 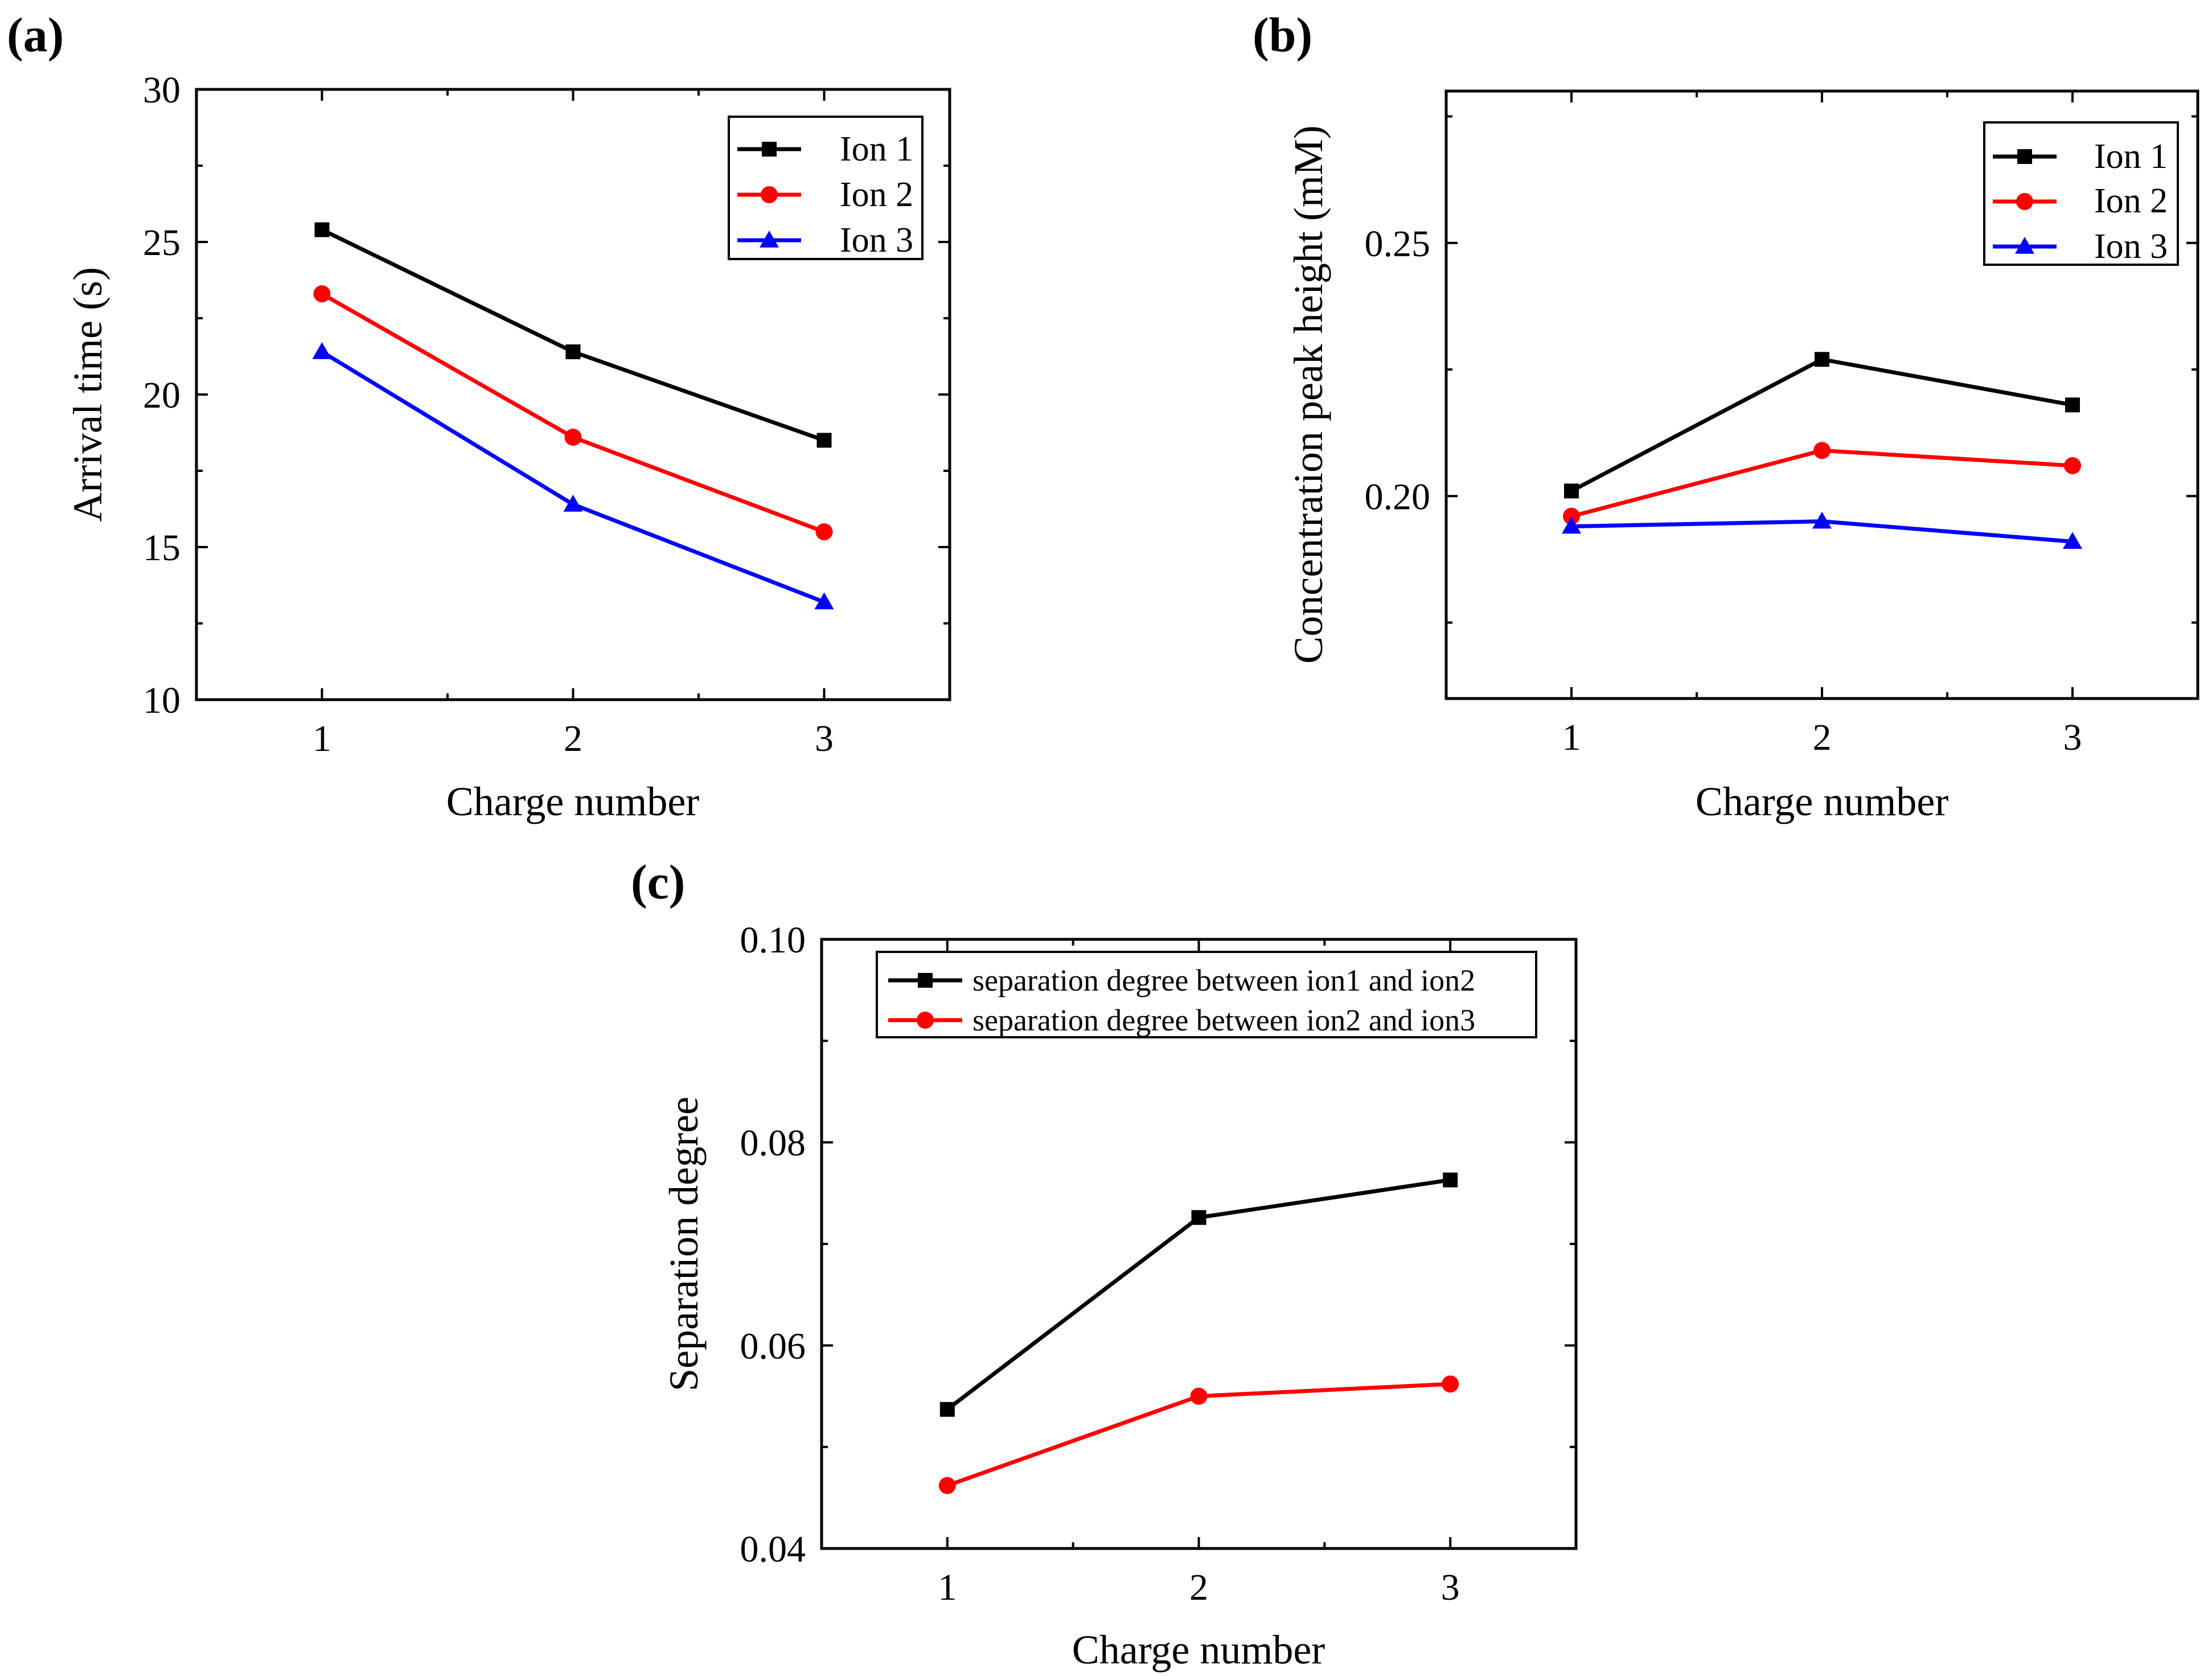 What do you see at coordinates (573, 738) in the screenshot?
I see `panel-a-x-tick-label: 2` at bounding box center [573, 738].